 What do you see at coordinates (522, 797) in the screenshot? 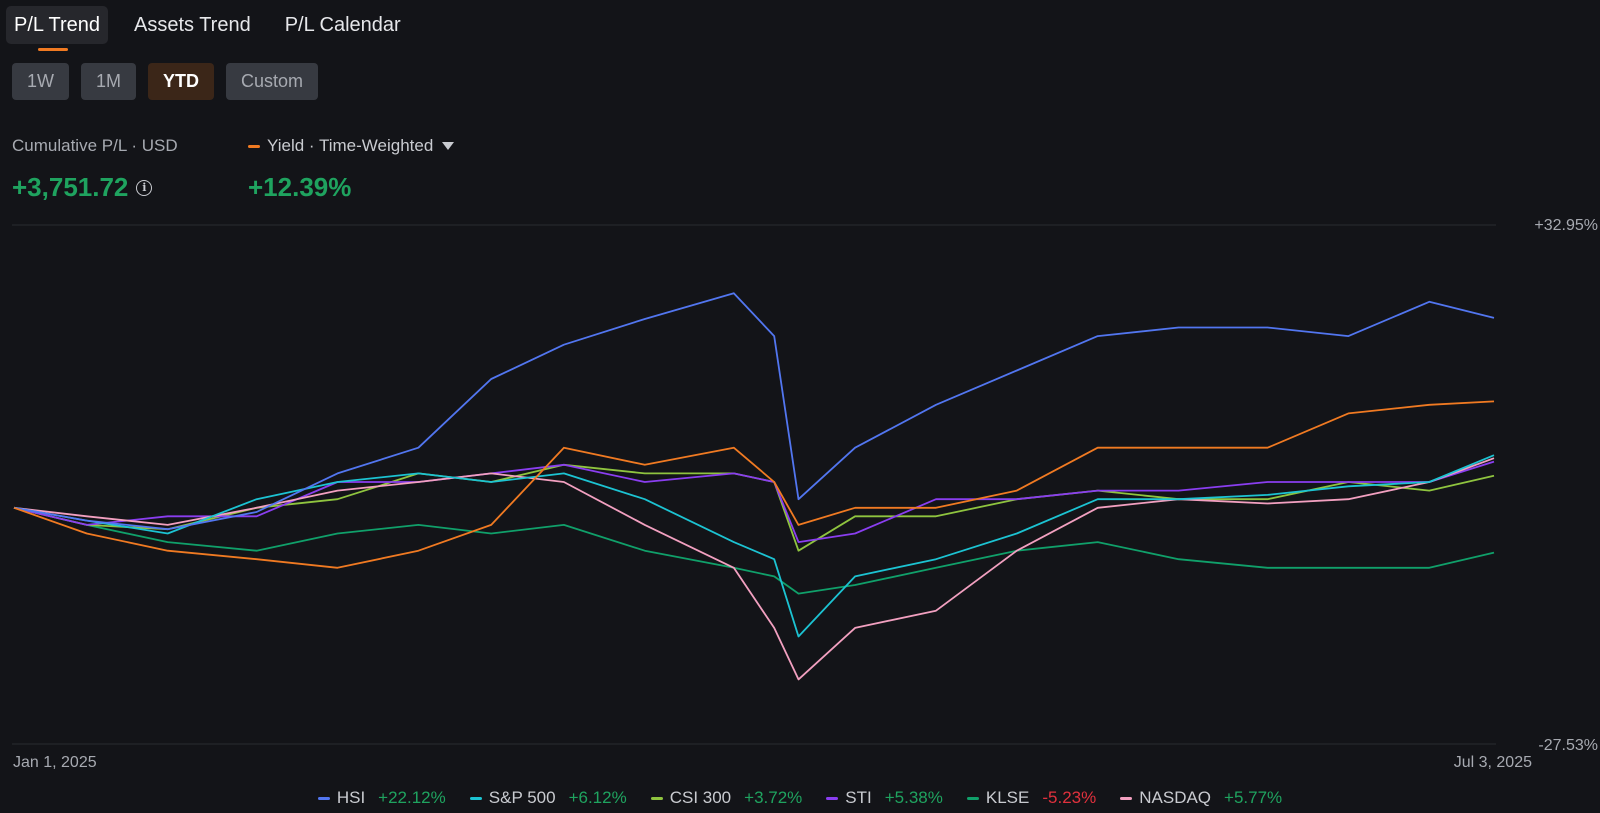
I see `legend-name-sp500: S&P 500` at bounding box center [522, 797].